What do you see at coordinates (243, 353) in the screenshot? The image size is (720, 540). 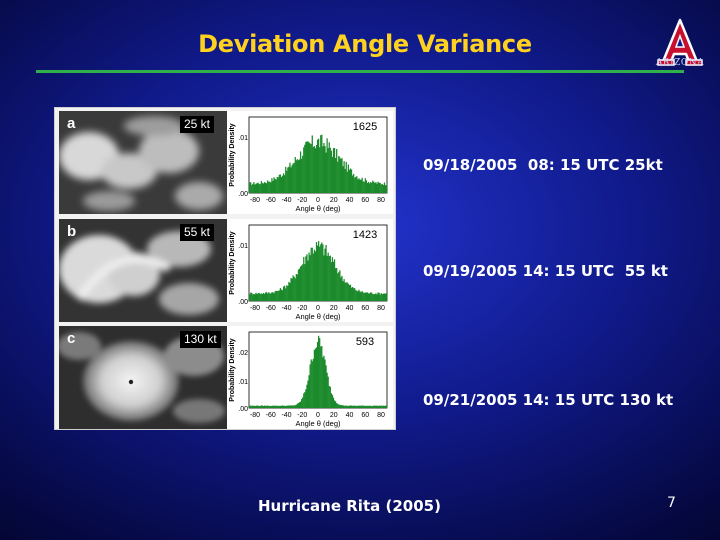 I see `y-tick-label: .02` at bounding box center [243, 353].